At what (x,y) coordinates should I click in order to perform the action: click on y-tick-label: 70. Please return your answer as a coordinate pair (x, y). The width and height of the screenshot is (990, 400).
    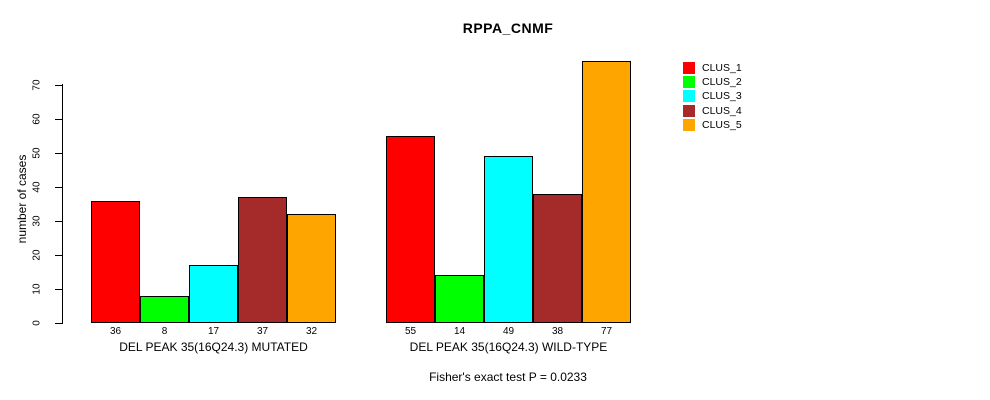
    Looking at the image, I should click on (37, 85).